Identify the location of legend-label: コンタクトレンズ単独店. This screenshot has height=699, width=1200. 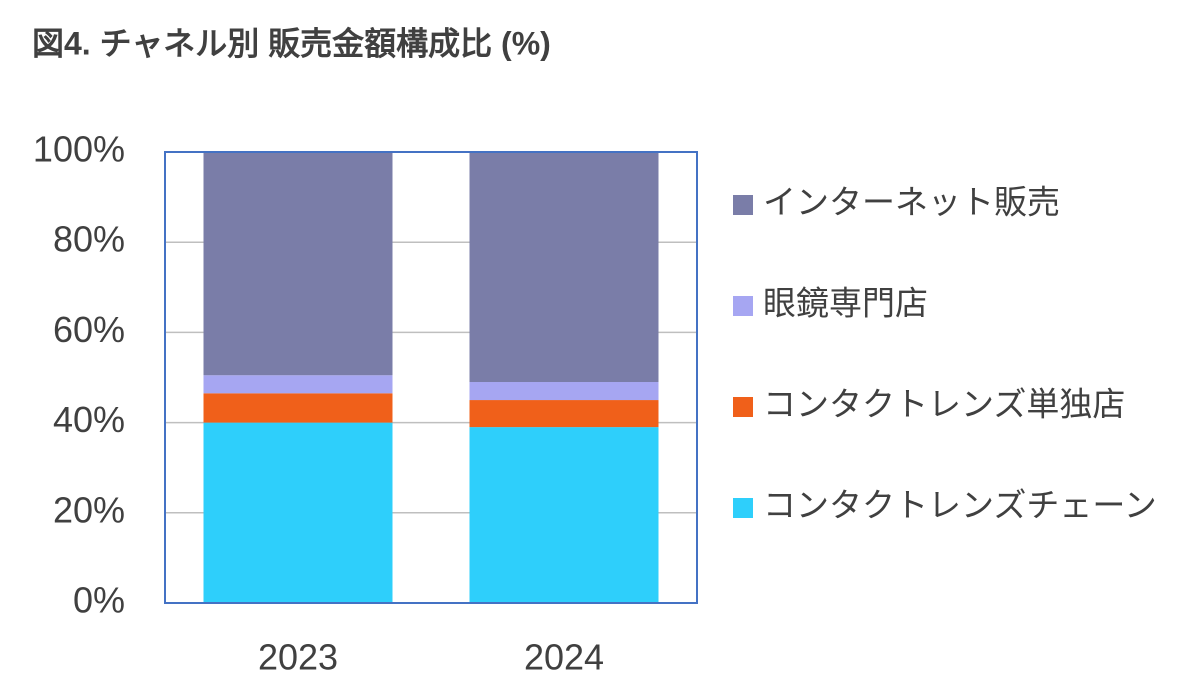
(944, 404).